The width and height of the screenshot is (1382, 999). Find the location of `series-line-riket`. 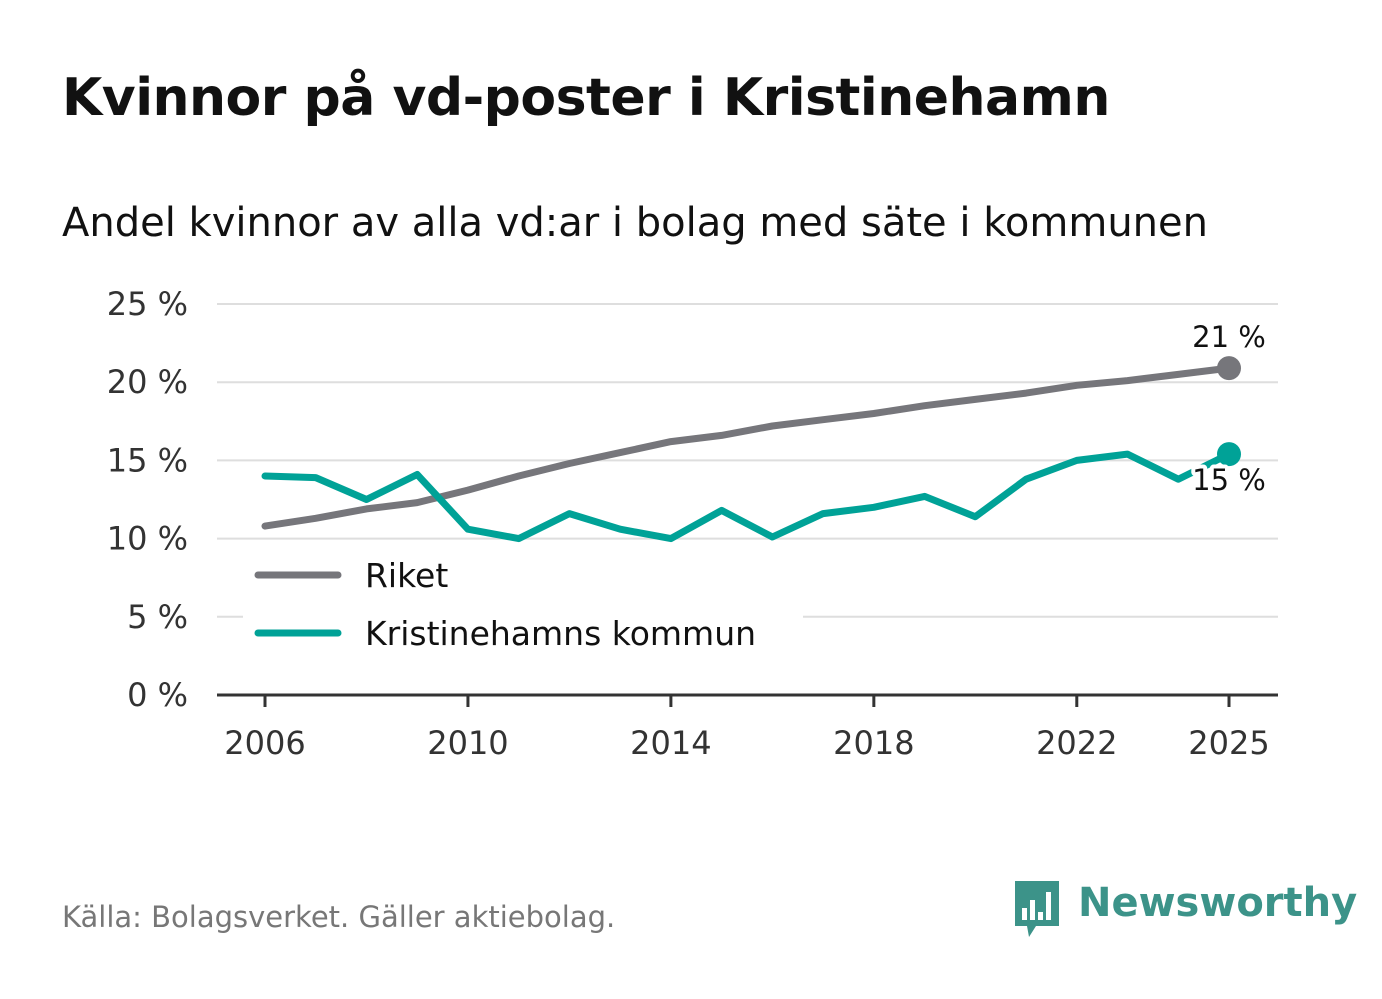

series-line-riket is located at coordinates (747, 447).